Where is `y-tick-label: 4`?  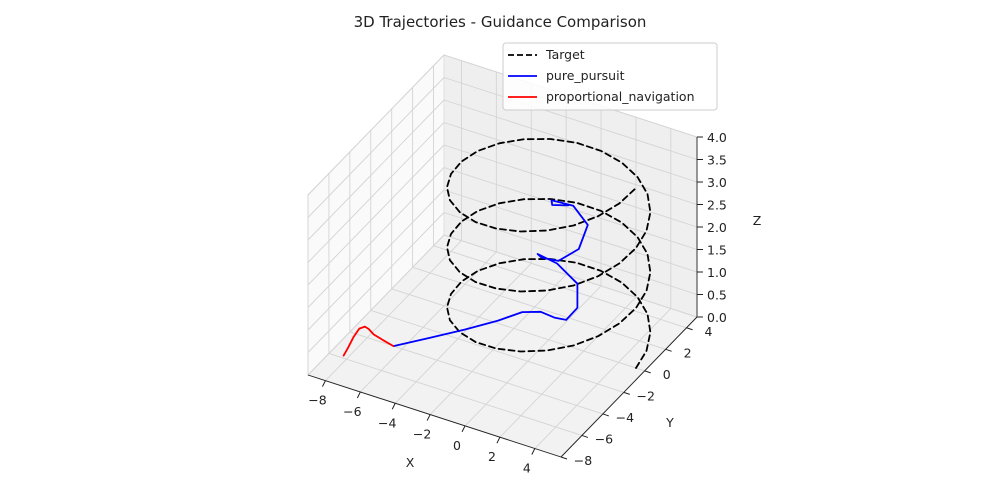 y-tick-label: 4 is located at coordinates (709, 331).